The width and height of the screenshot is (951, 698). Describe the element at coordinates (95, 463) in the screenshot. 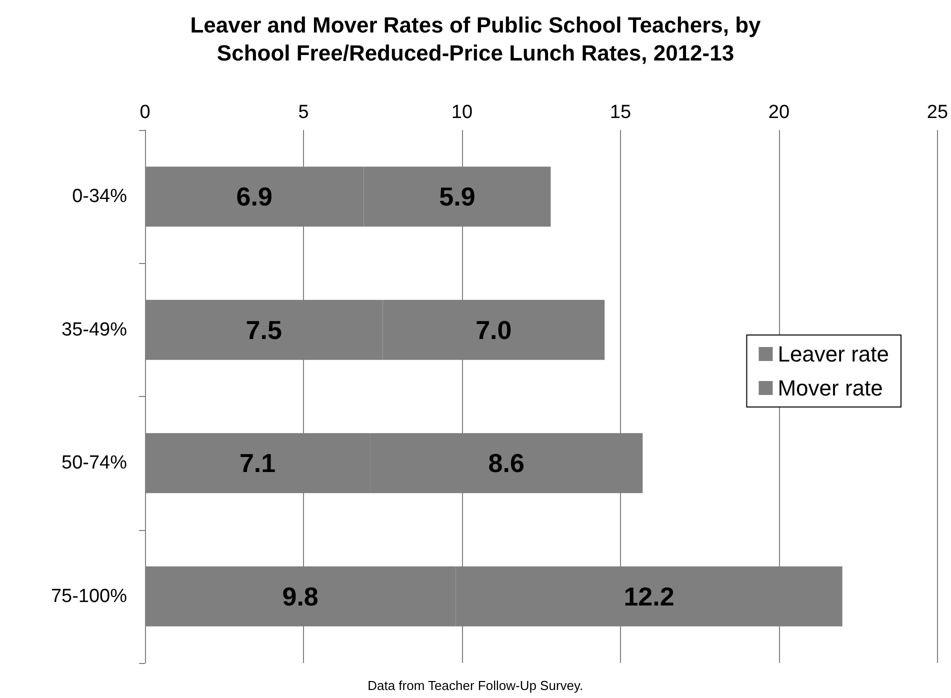

I see `y-tick-label: 50-74%` at that location.